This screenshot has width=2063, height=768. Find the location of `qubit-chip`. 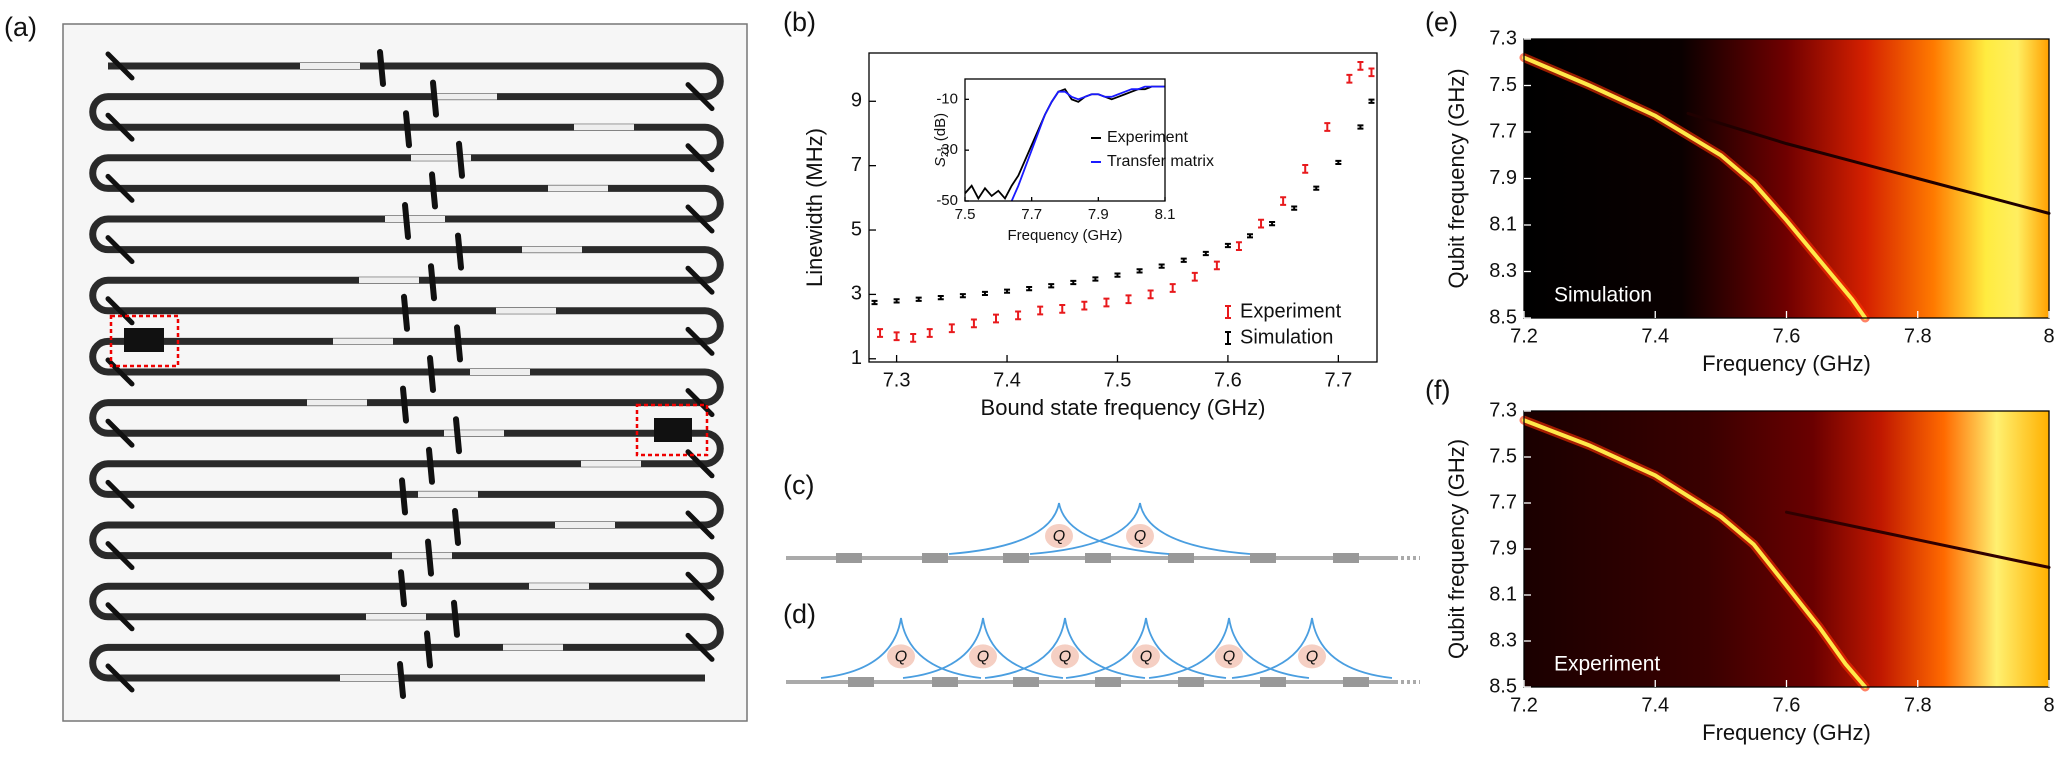

qubit-chip is located at coordinates (144, 340).